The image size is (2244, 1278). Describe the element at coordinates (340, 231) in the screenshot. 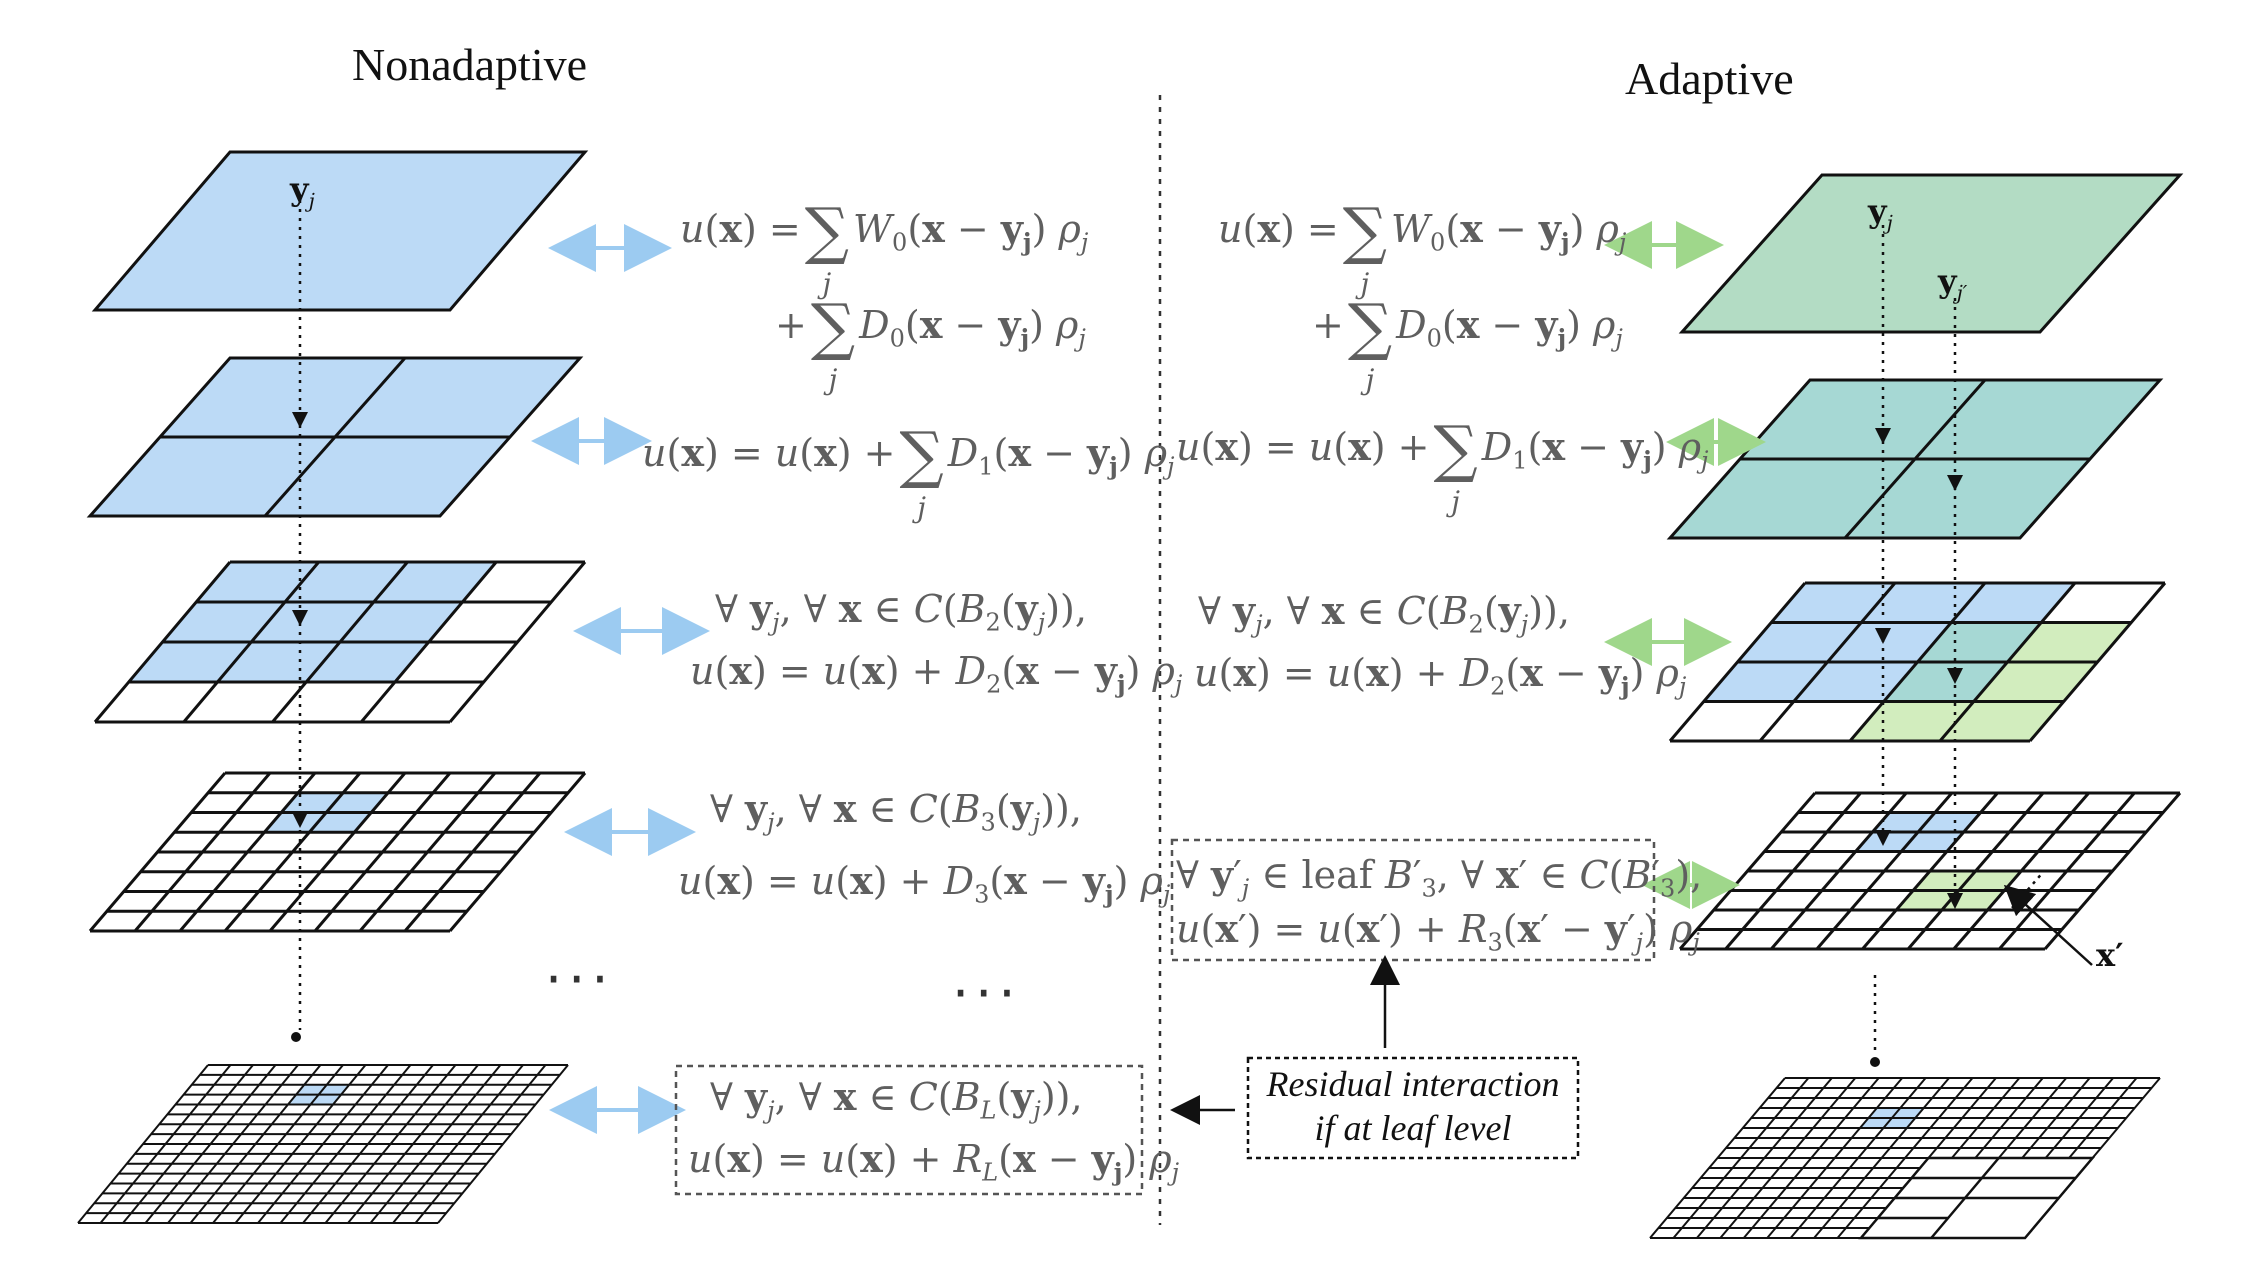

I see `left-level0-plane` at that location.